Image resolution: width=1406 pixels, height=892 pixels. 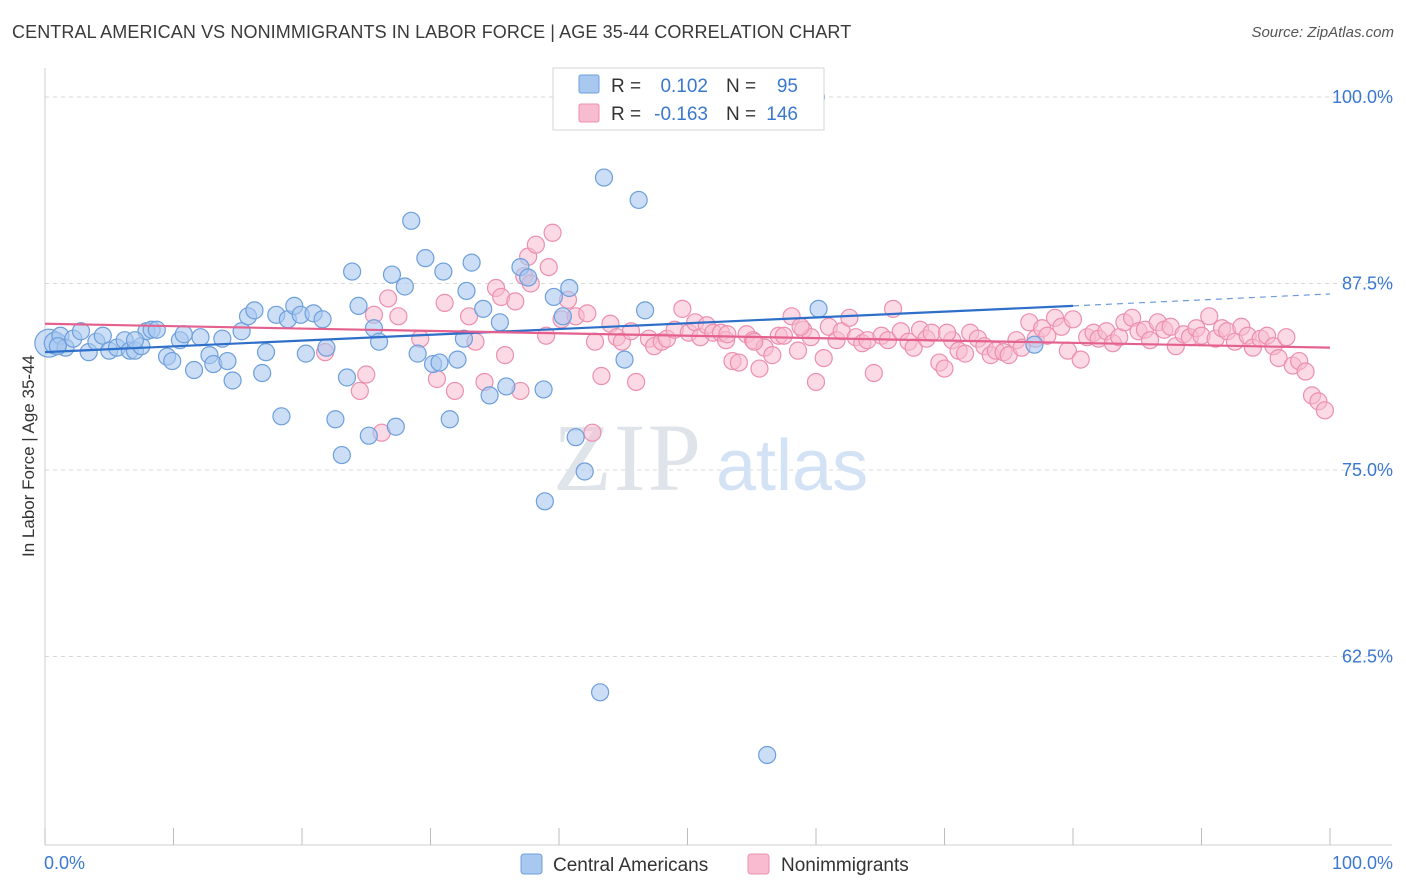 What do you see at coordinates (1322, 32) in the screenshot?
I see `source-label: Source: ZipAtlas.com` at bounding box center [1322, 32].